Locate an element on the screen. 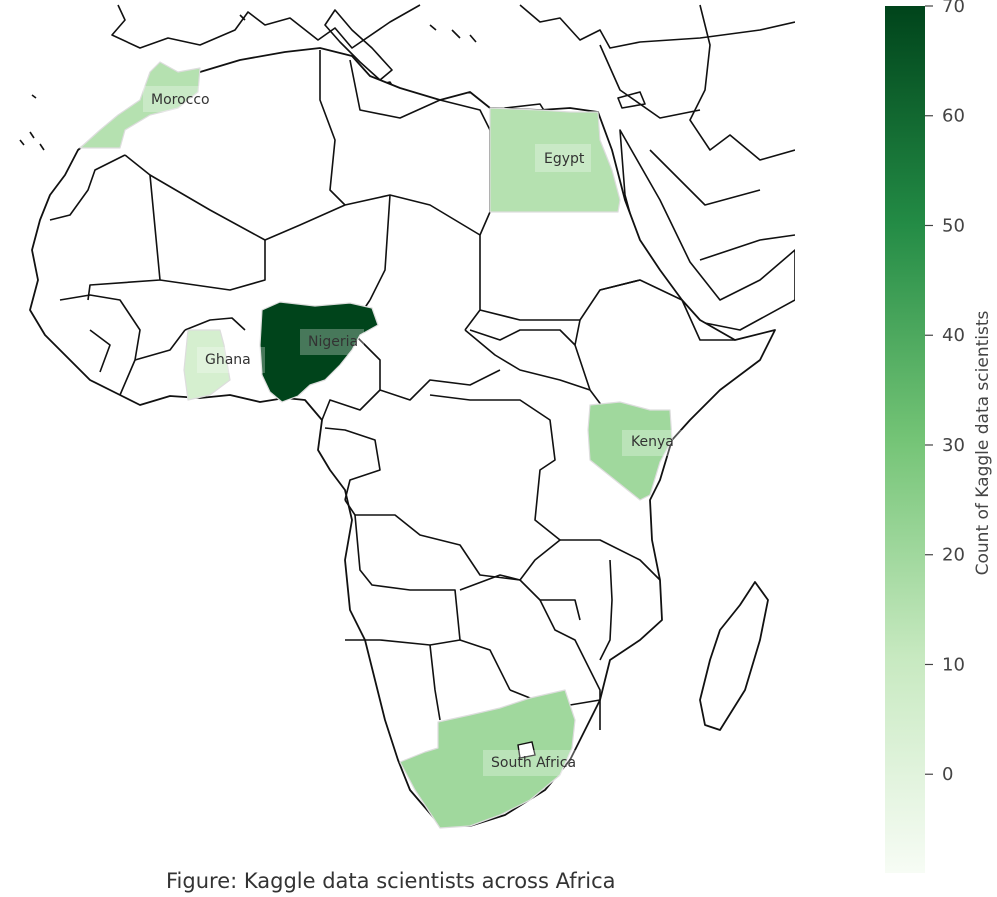 This screenshot has height=897, width=997. country-morocco is located at coordinates (140, 105).